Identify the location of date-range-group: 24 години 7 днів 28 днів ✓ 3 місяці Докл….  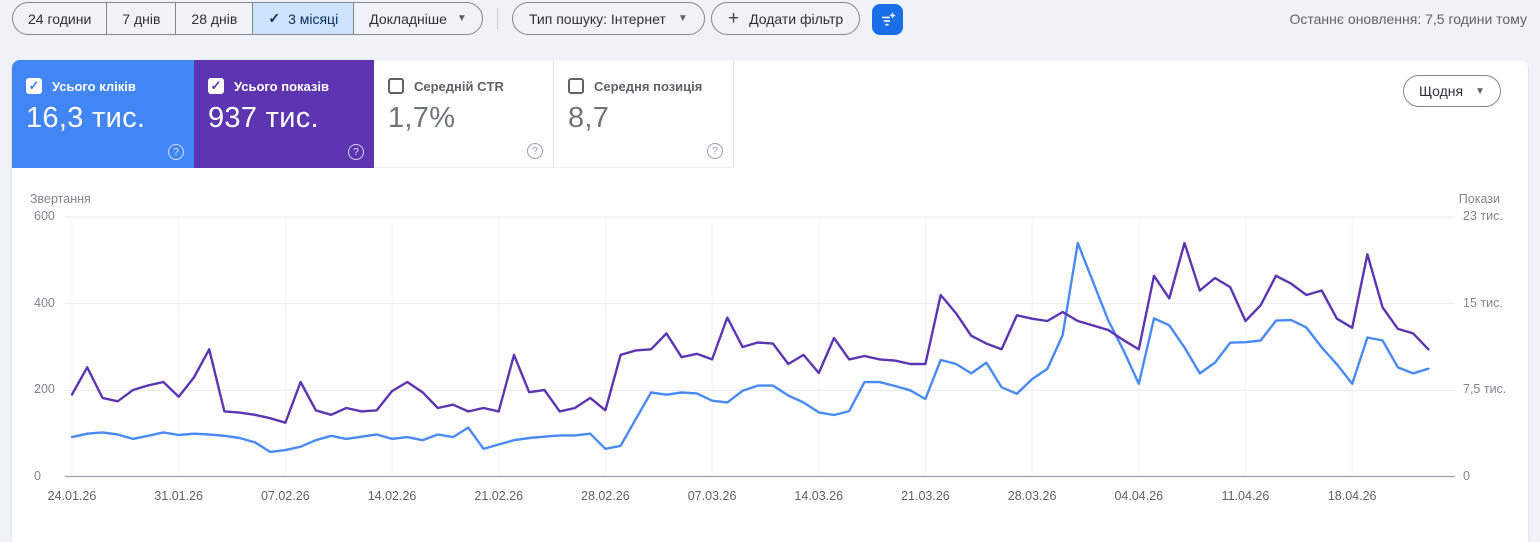
(247, 18).